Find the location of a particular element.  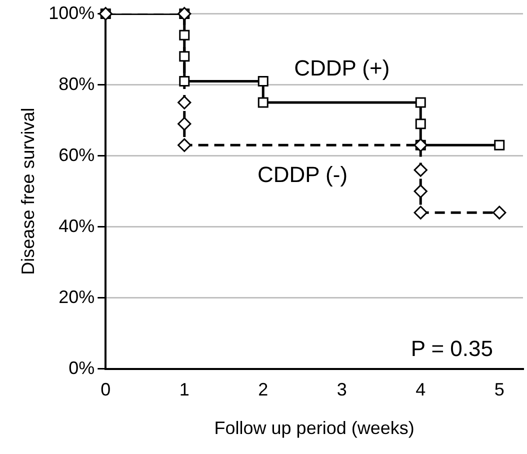

x-tick-label: 2 is located at coordinates (263, 390).